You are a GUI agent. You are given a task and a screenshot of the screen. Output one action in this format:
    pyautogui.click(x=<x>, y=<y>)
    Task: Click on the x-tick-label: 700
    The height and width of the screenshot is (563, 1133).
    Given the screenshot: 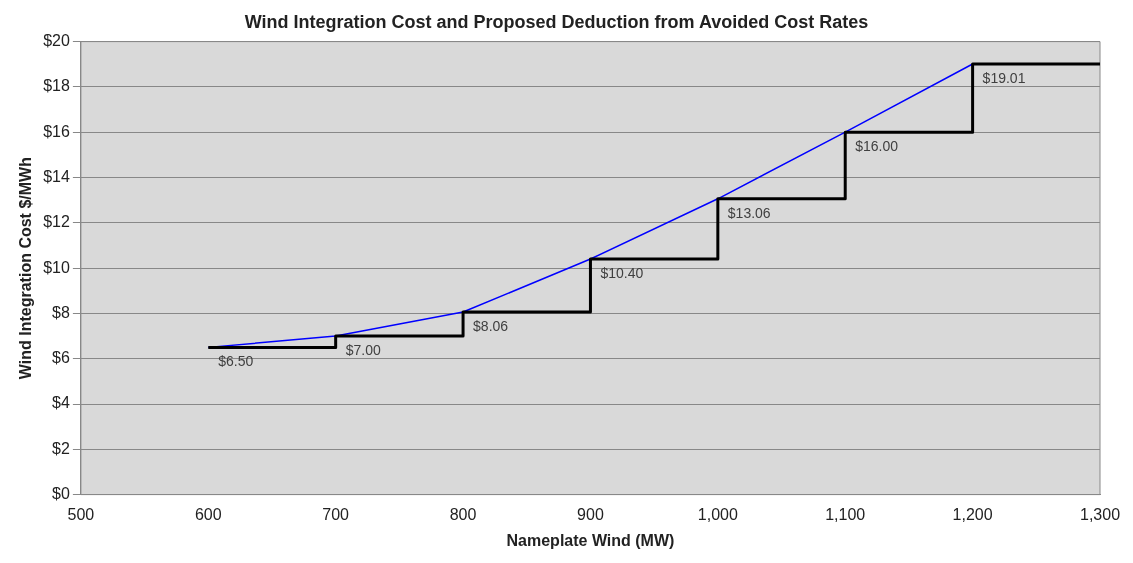 What is the action you would take?
    pyautogui.click(x=336, y=514)
    